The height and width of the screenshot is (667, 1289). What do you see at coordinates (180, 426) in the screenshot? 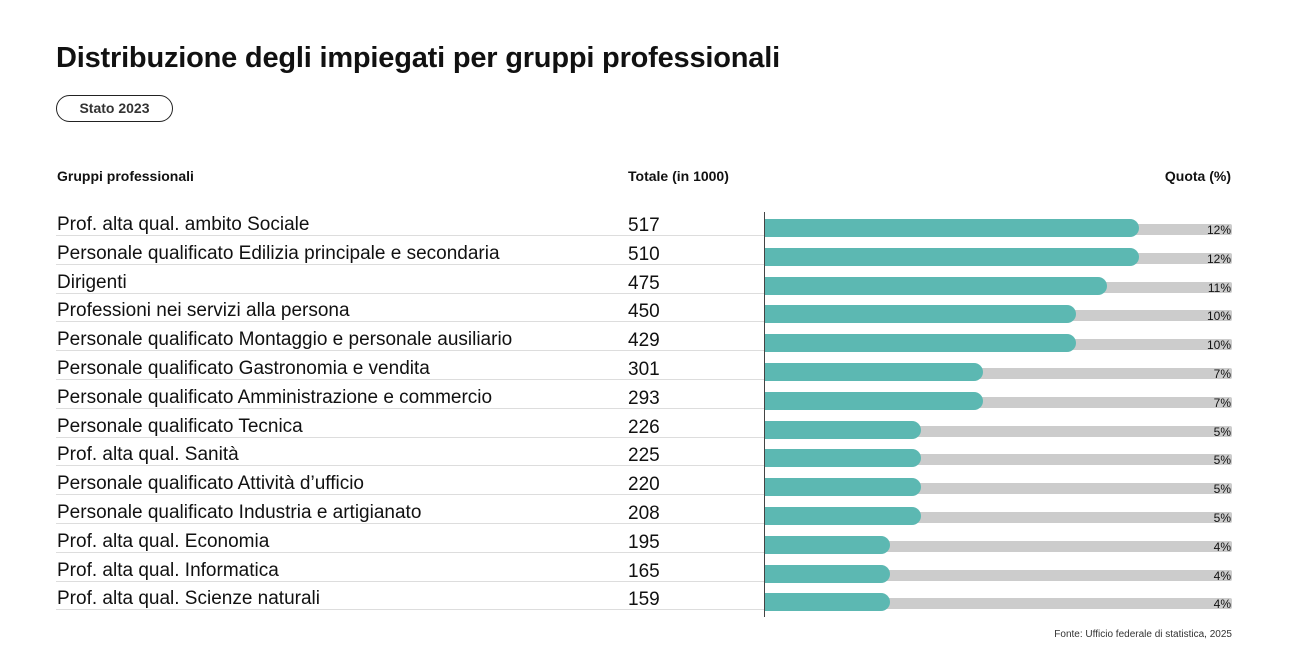
I see `category-label: Personale qualificato Tecnica` at bounding box center [180, 426].